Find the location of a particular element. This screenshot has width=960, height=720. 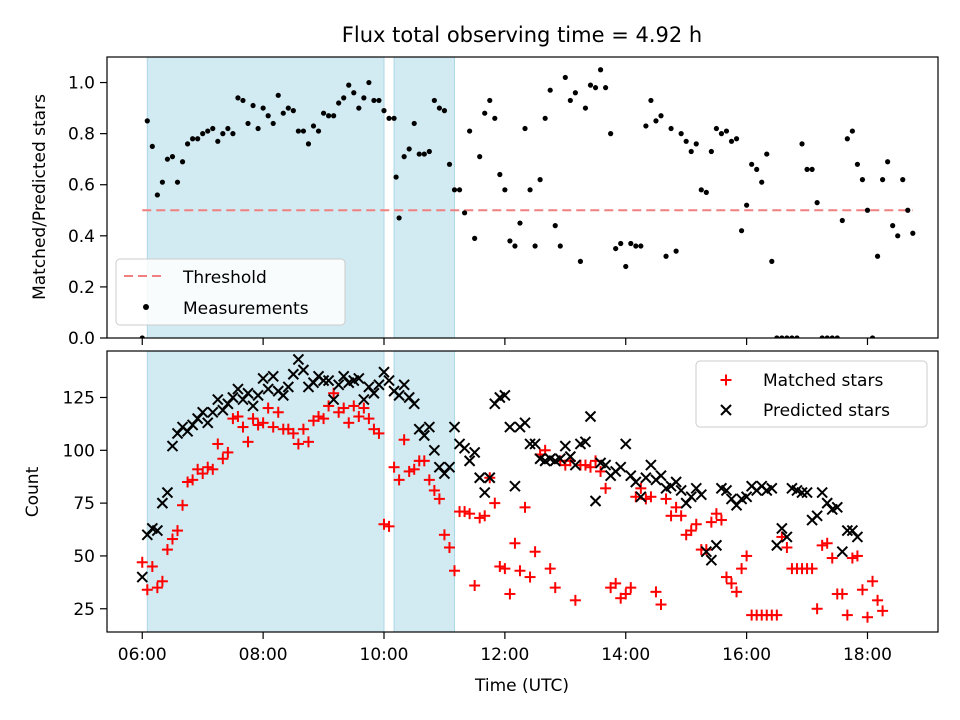

x-tick-label: 06:00 is located at coordinates (142, 655).